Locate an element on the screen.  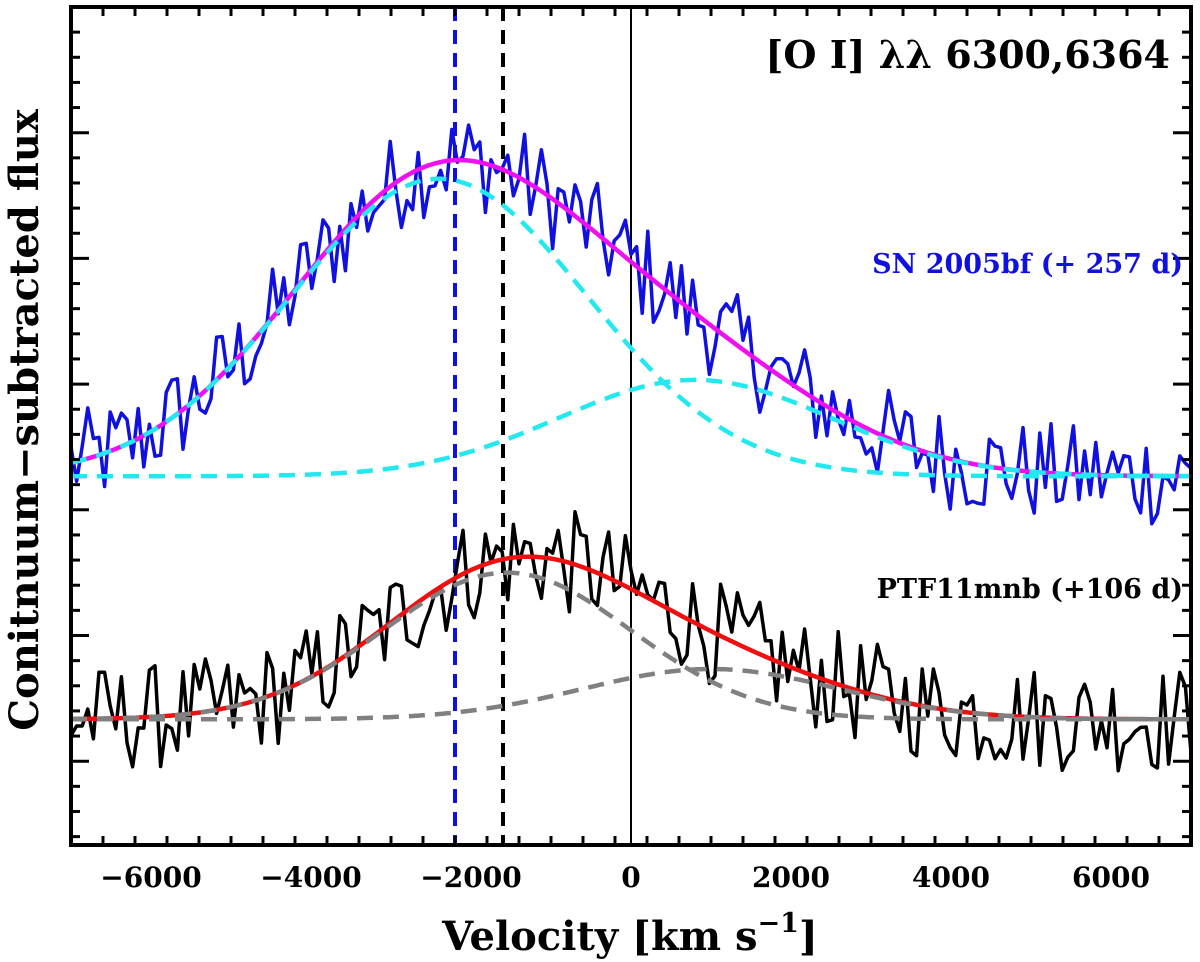
x-tick-label: −2000 is located at coordinates (470, 877).